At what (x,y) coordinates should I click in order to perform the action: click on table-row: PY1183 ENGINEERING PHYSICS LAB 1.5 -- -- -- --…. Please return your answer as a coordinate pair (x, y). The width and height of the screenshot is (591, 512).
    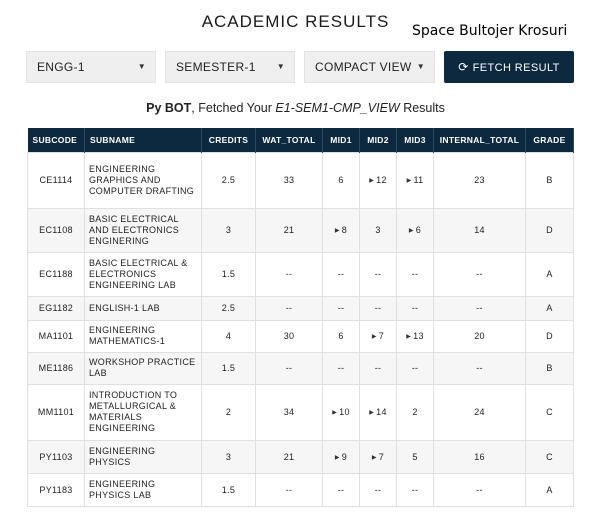
    Looking at the image, I should click on (300, 489).